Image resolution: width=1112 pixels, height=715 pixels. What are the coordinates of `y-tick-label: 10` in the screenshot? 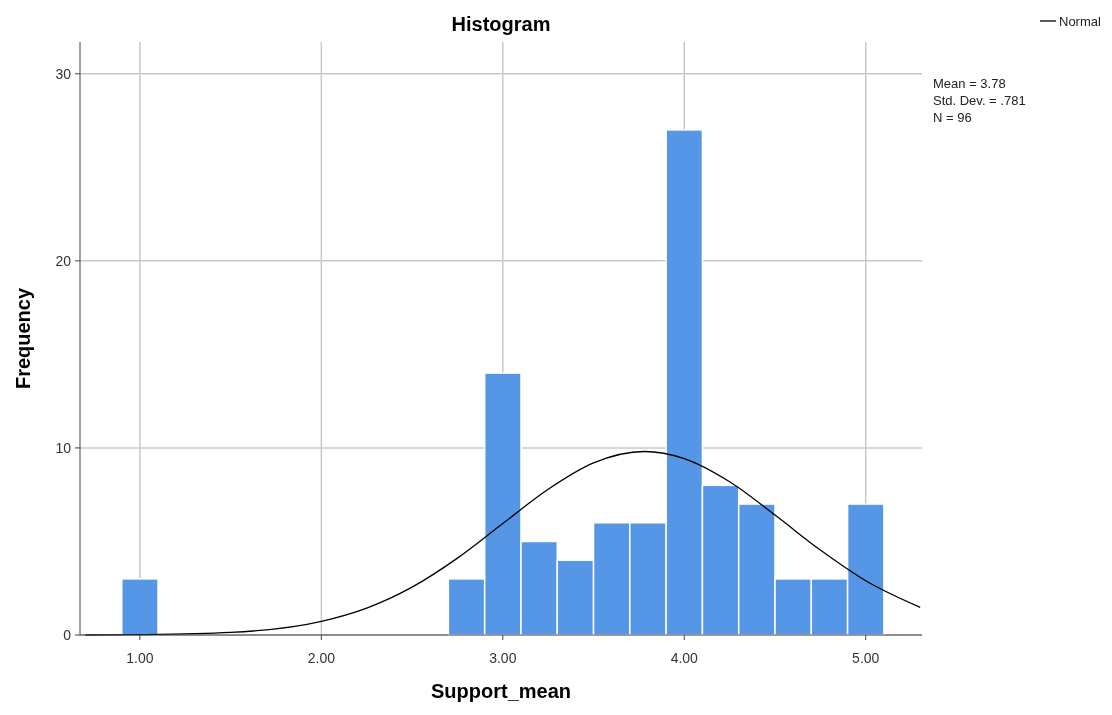 It's located at (63, 447).